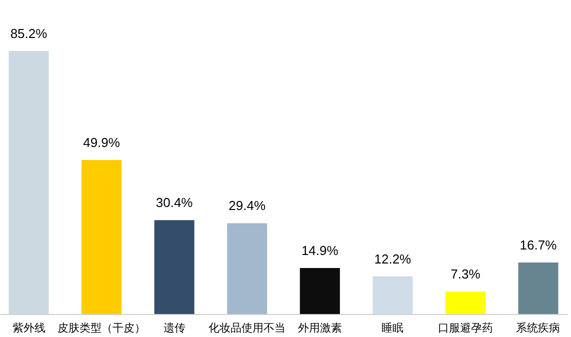  I want to click on data-label: 12.2%, so click(393, 258).